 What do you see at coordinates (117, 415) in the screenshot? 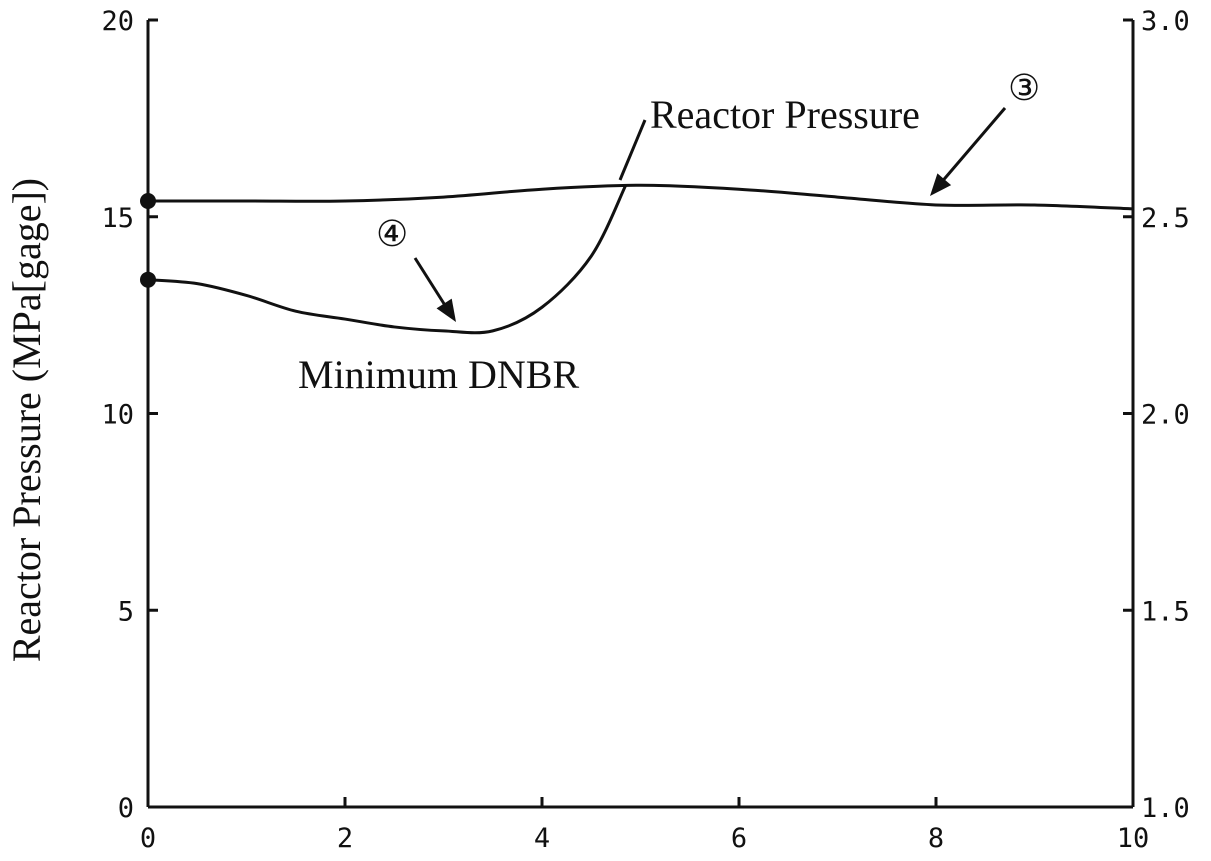
I see `y-tick-label: 10` at bounding box center [117, 415].